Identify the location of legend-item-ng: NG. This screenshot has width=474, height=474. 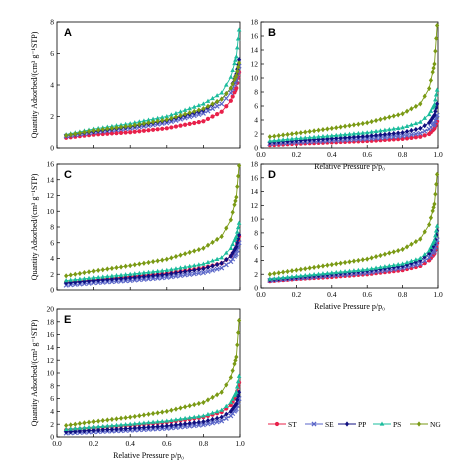
(425, 424).